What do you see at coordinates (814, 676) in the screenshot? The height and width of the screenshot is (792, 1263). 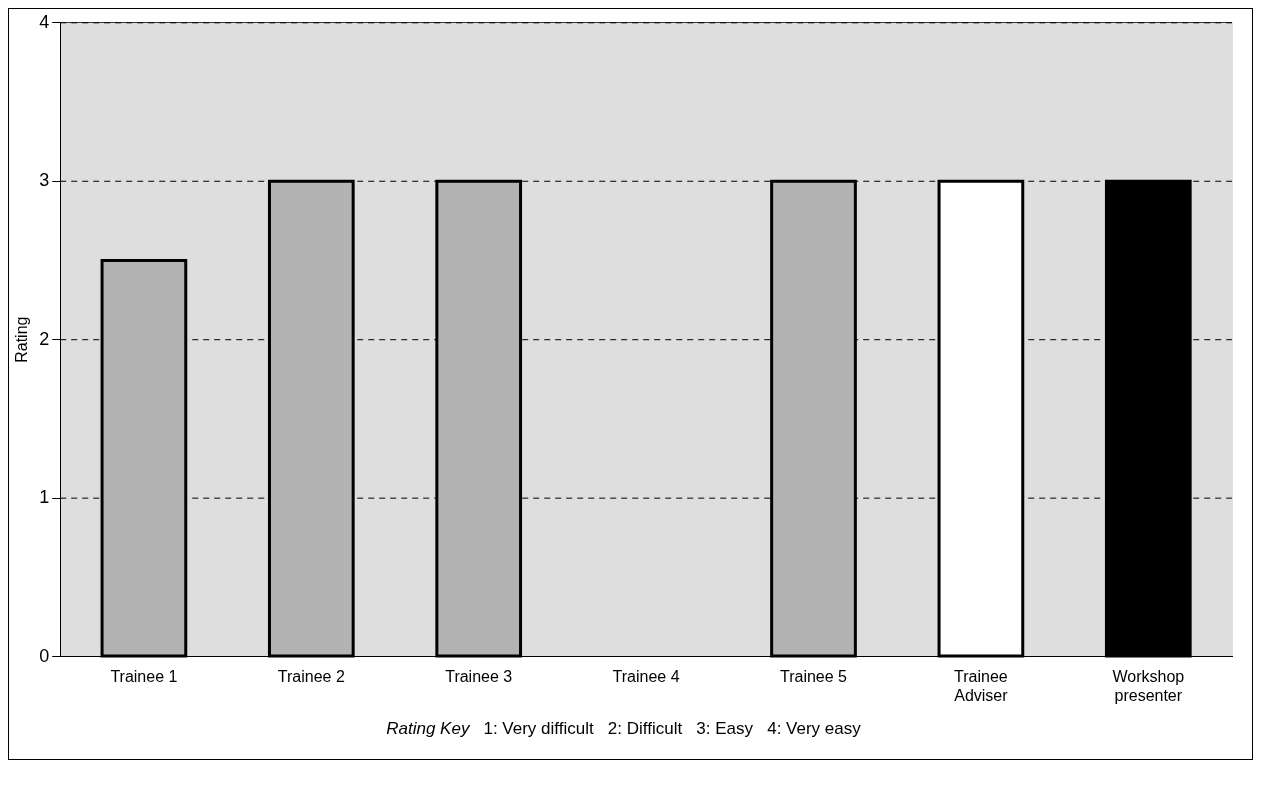 I see `x-tick-label: Trainee 5` at bounding box center [814, 676].